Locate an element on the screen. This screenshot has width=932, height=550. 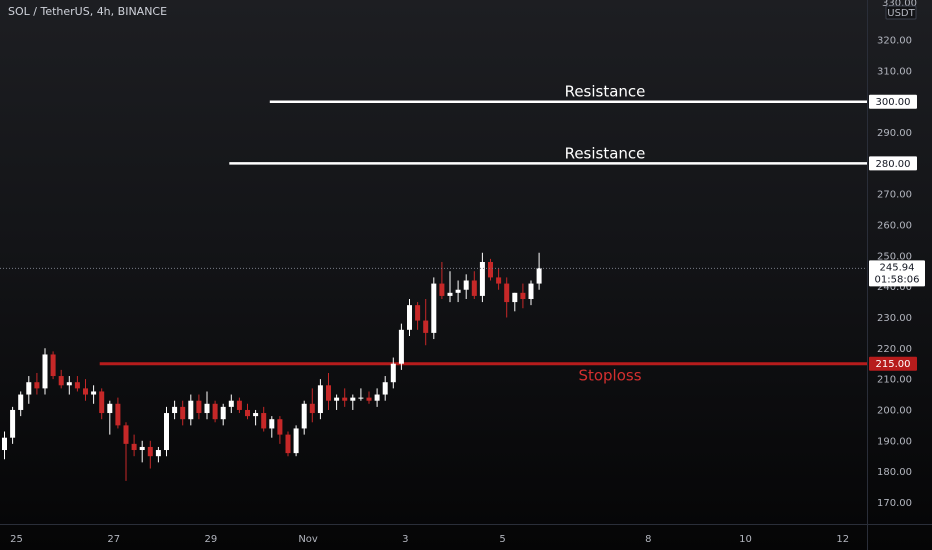
price-level-tag is located at coordinates (893, 101).